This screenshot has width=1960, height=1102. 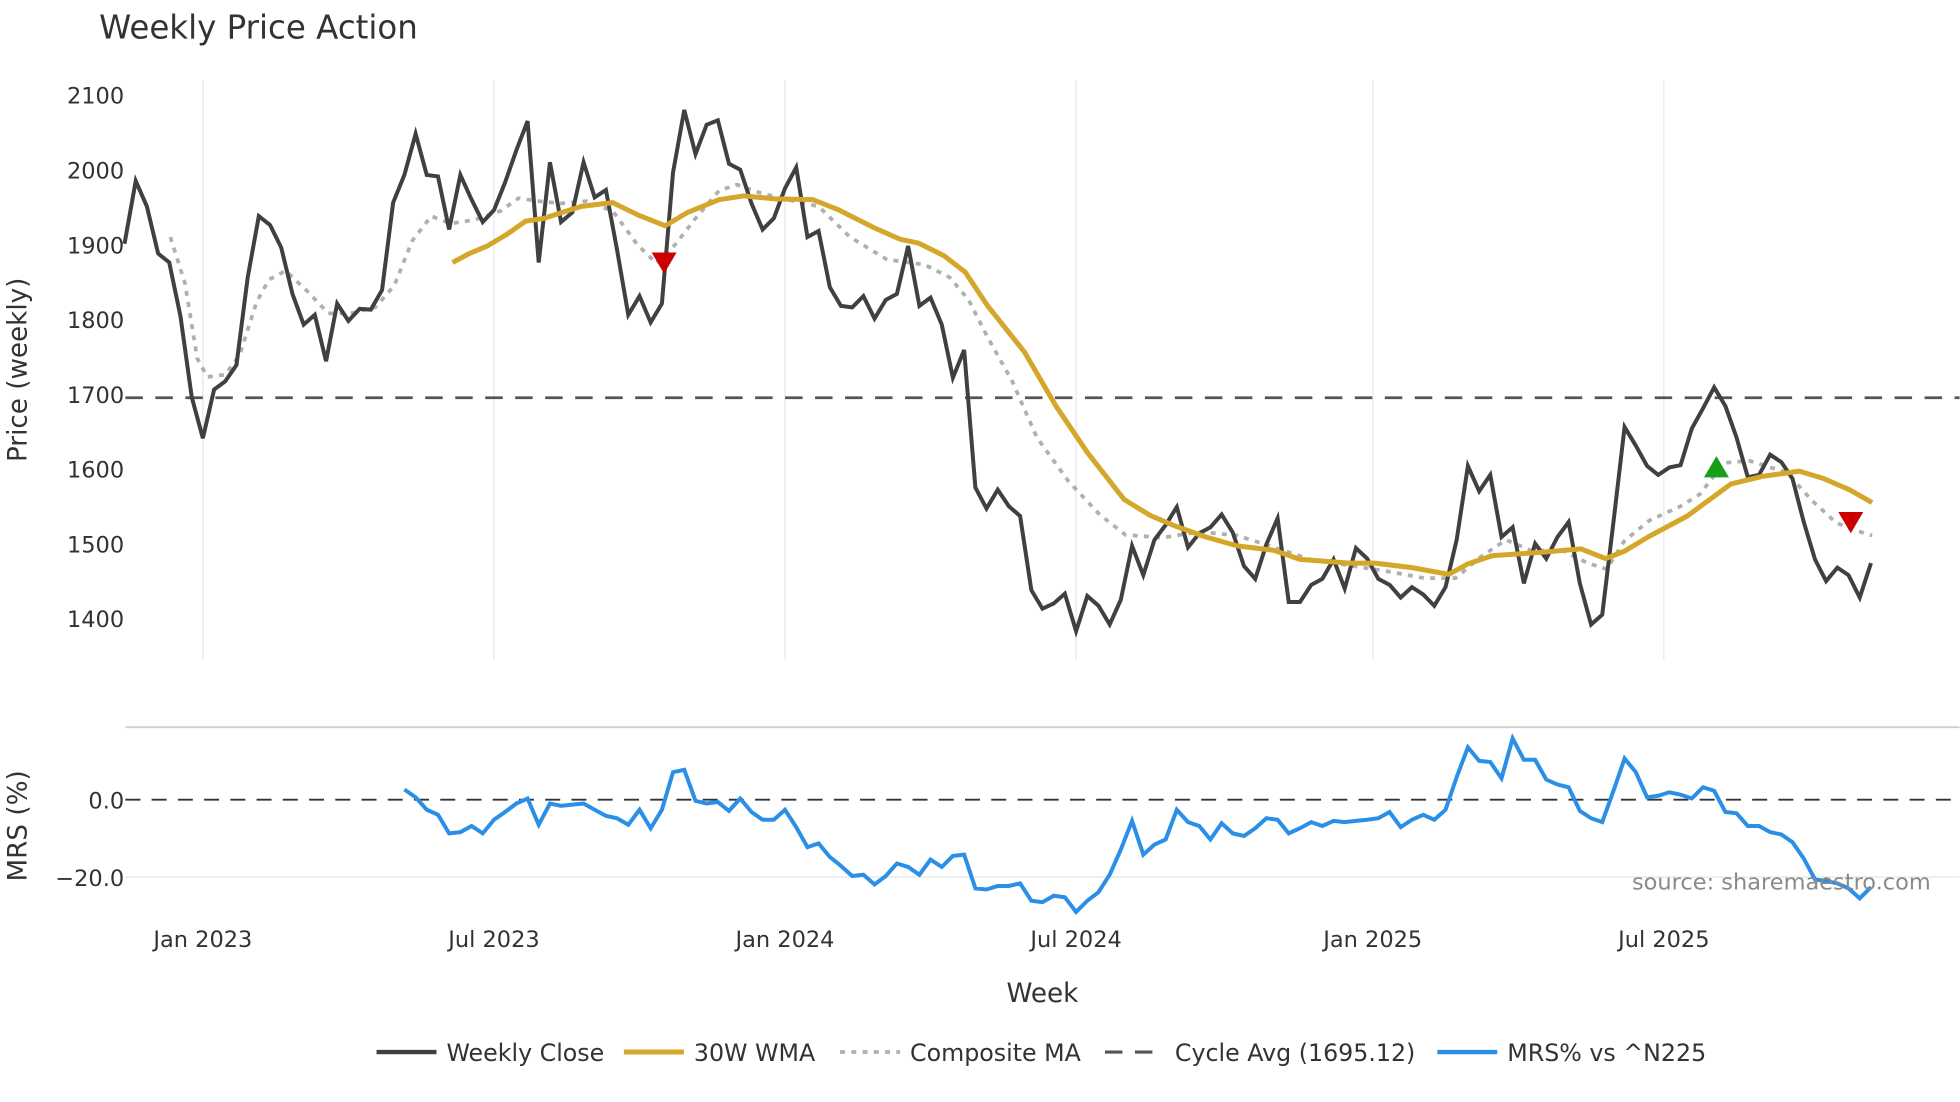 What do you see at coordinates (95, 620) in the screenshot?
I see `price-y-tick-label: 1400` at bounding box center [95, 620].